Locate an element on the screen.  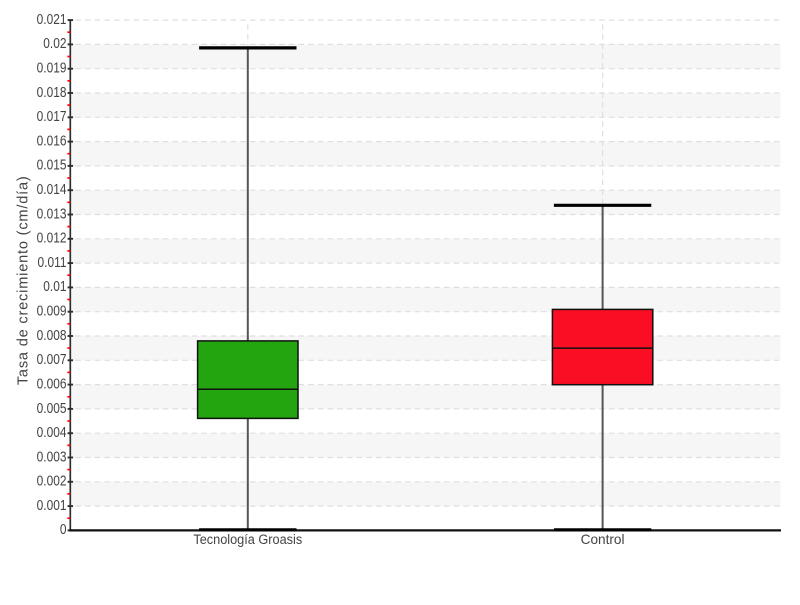
svg-text: 0.021 is located at coordinates (52, 19).